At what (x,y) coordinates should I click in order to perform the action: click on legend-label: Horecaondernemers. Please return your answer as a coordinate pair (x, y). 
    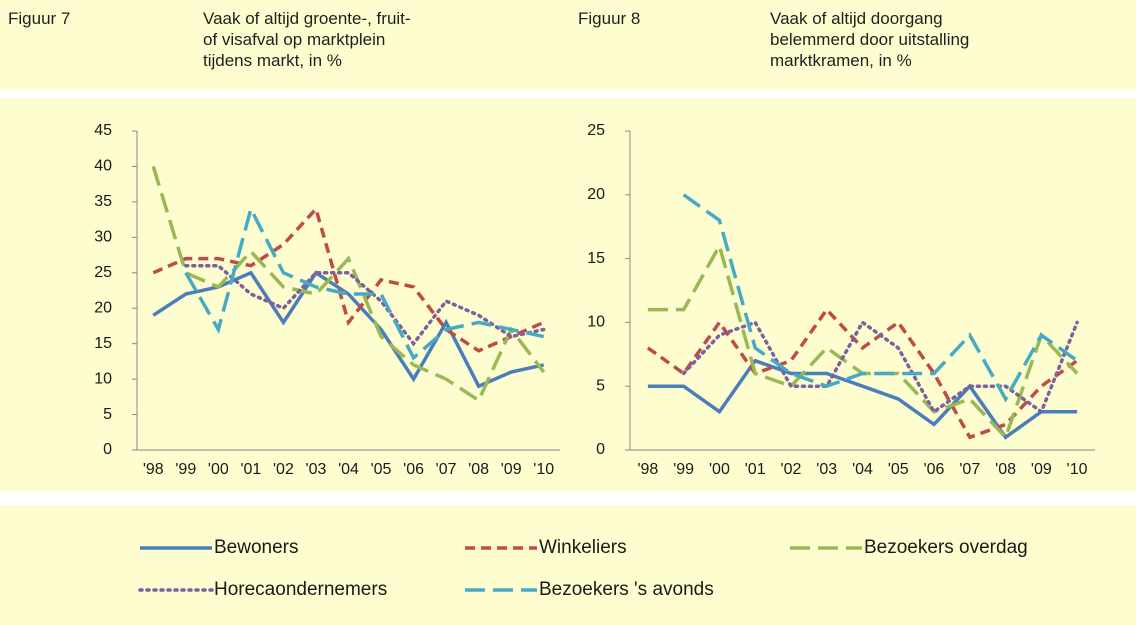
    Looking at the image, I should click on (300, 589).